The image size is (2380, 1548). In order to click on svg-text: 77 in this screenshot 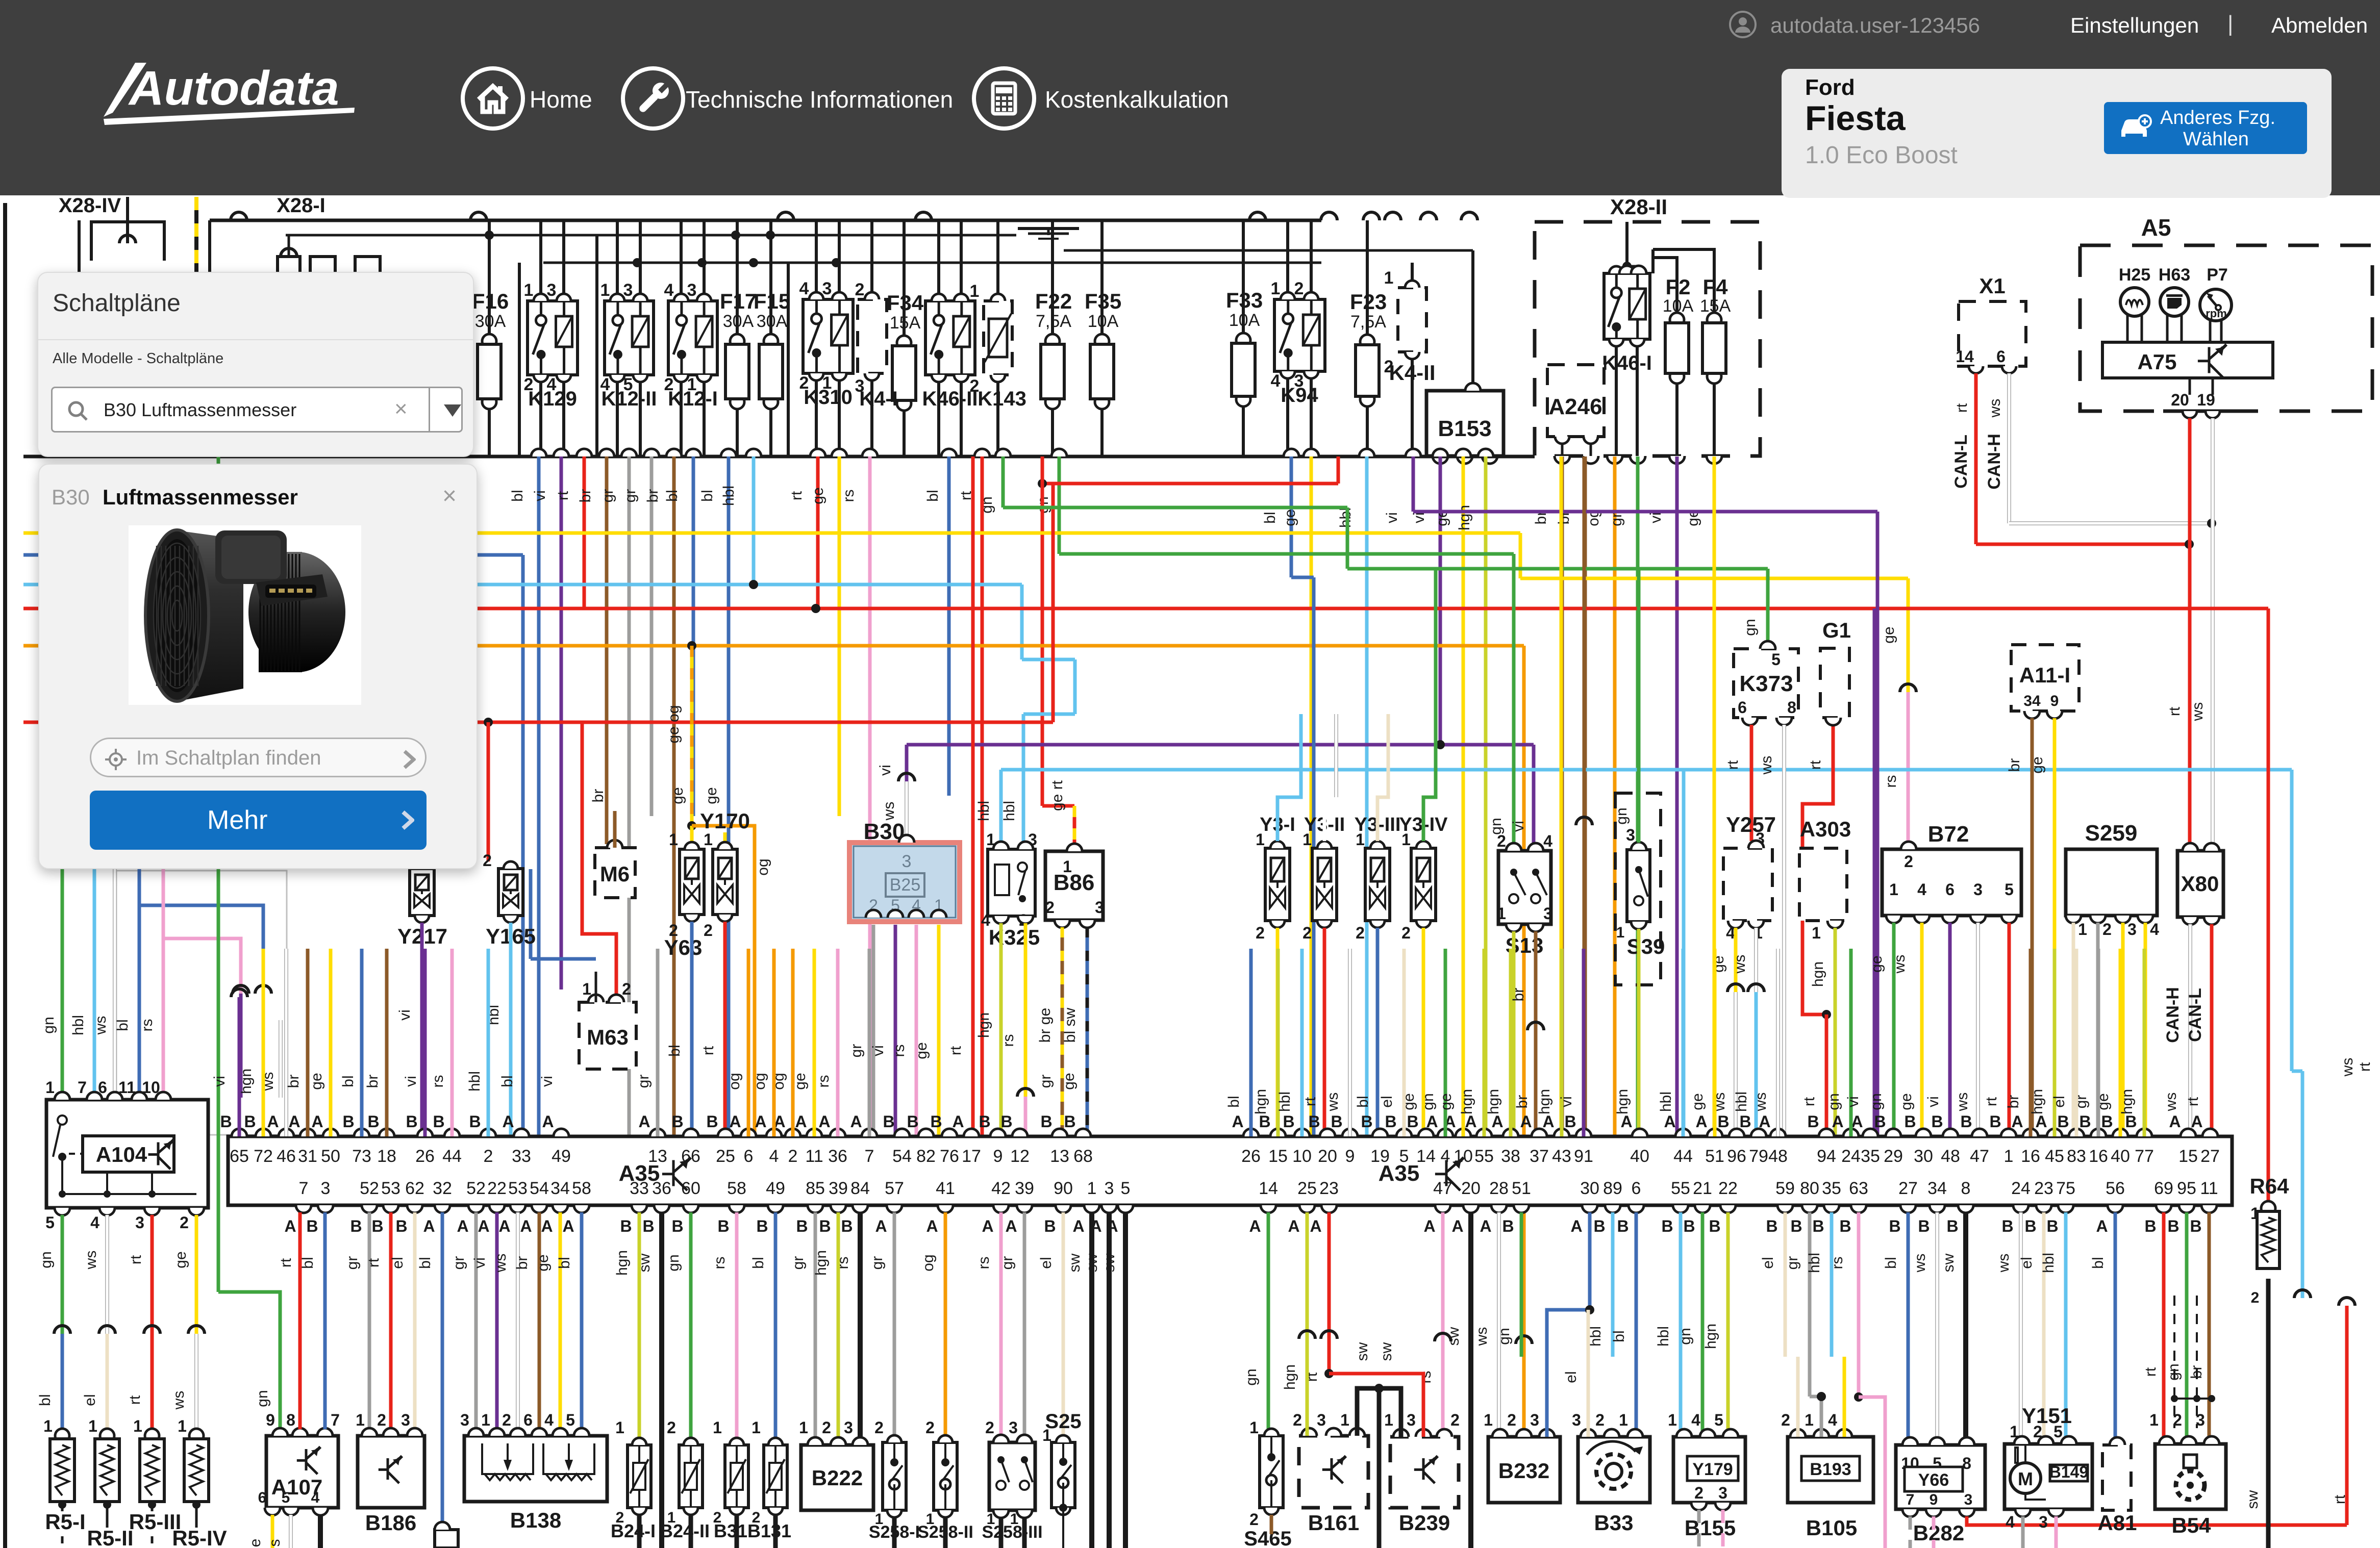, I will do `click(2144, 1156)`.